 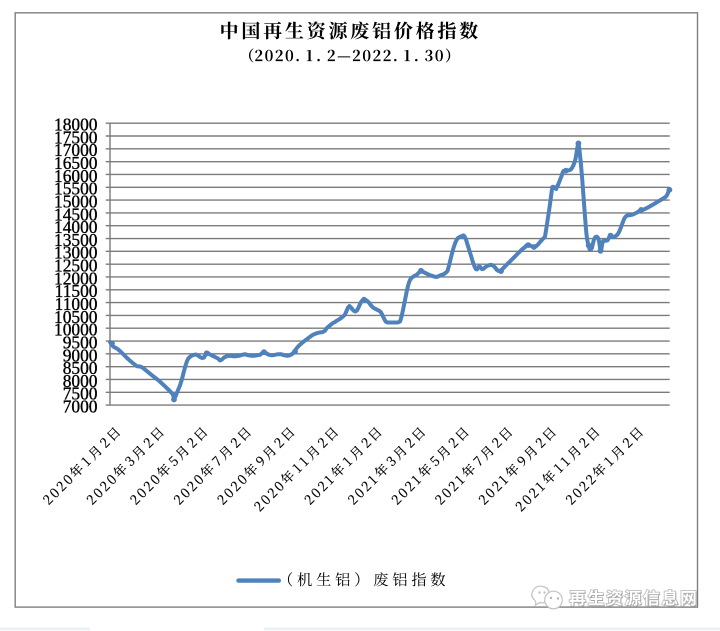 What do you see at coordinates (80, 381) in the screenshot?
I see `svg-text: 8000` at bounding box center [80, 381].